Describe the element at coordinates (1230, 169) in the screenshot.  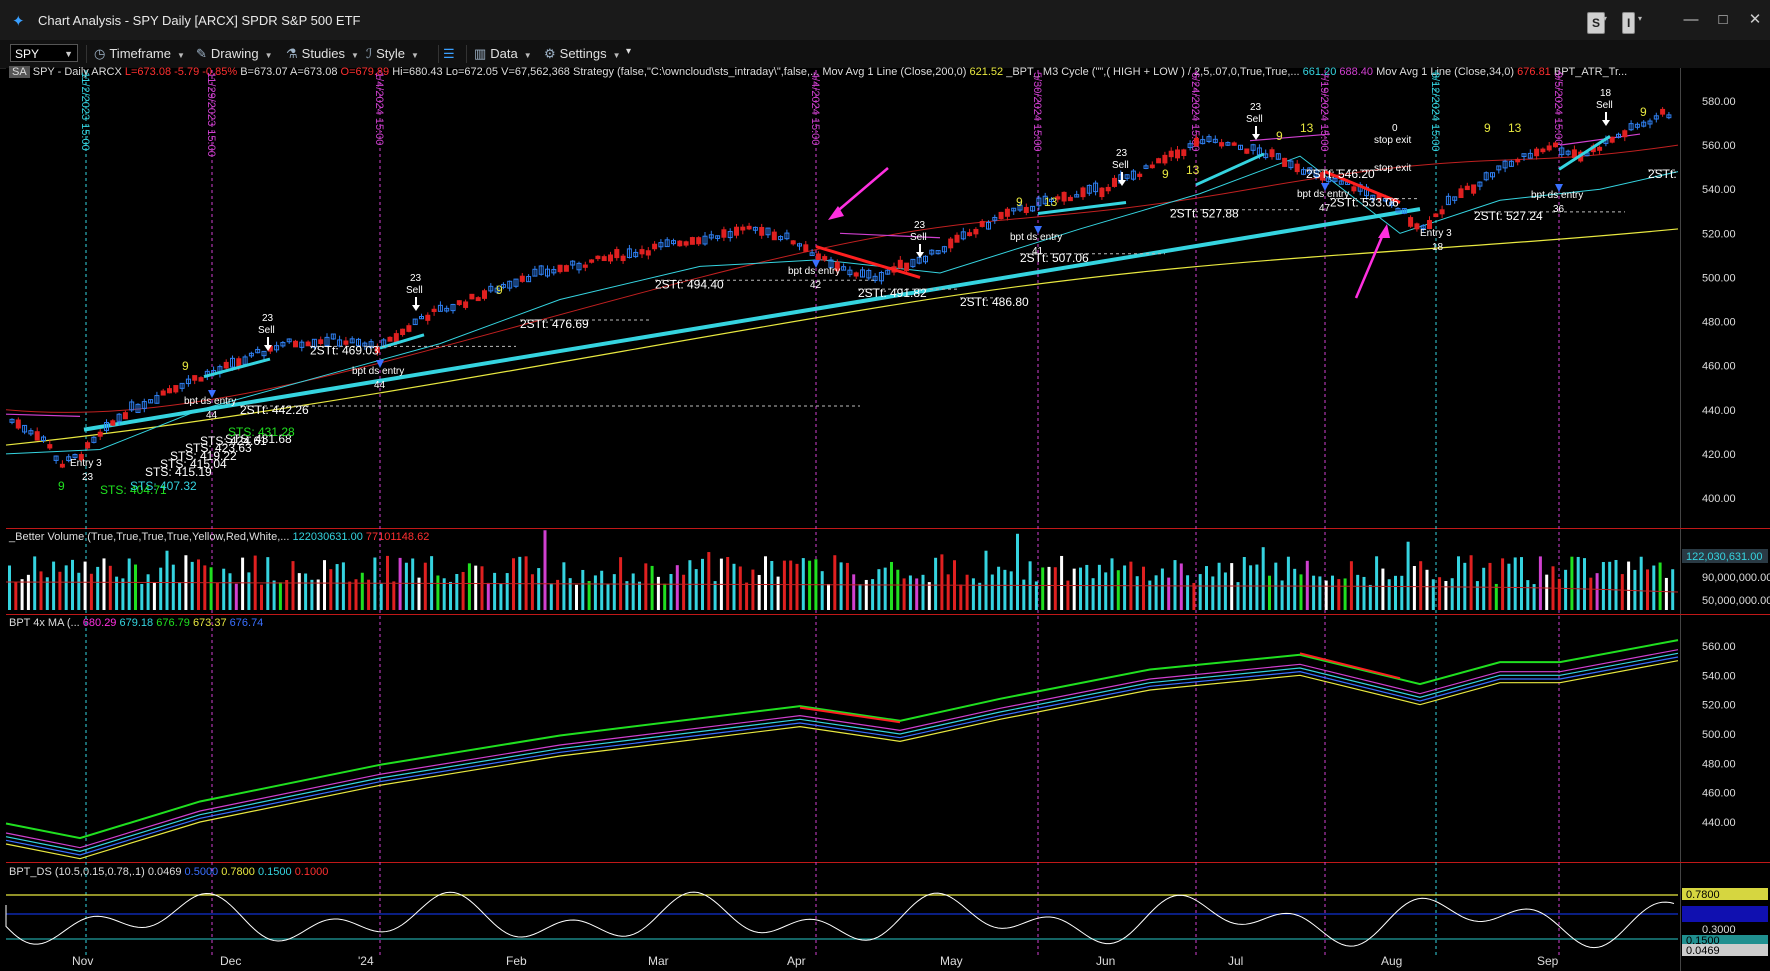
I see `setup-trend-line` at that location.